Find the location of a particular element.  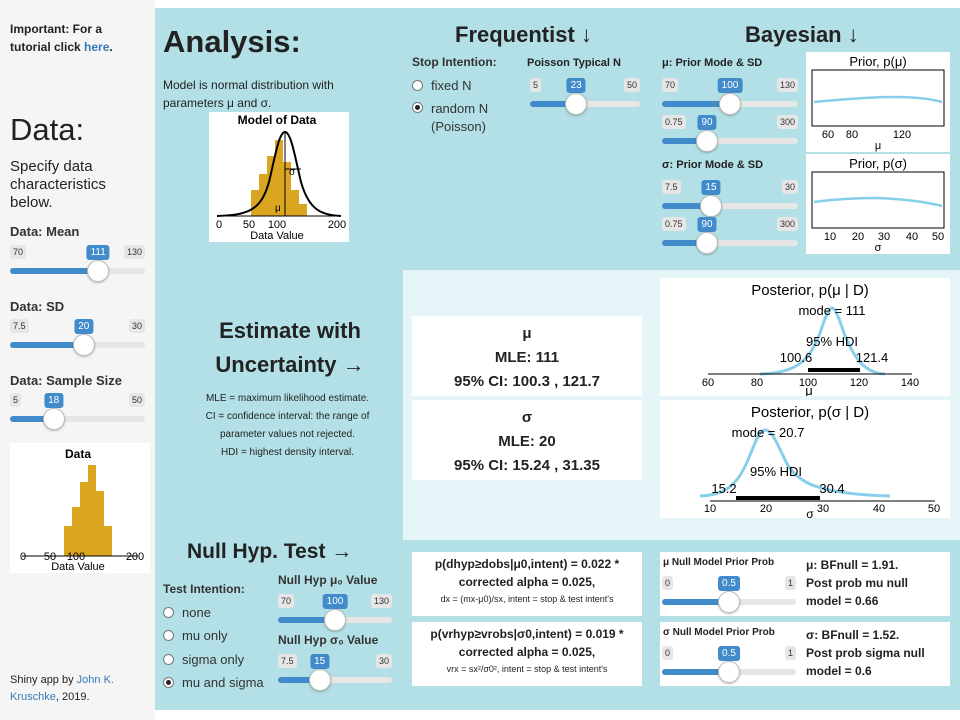

slider-max: 300 is located at coordinates (787, 224).